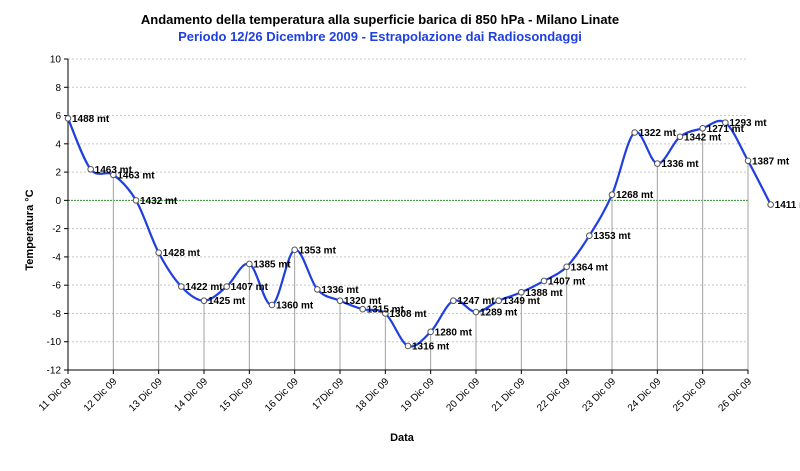  What do you see at coordinates (58, 201) in the screenshot?
I see `y-tick-label: 0` at bounding box center [58, 201].